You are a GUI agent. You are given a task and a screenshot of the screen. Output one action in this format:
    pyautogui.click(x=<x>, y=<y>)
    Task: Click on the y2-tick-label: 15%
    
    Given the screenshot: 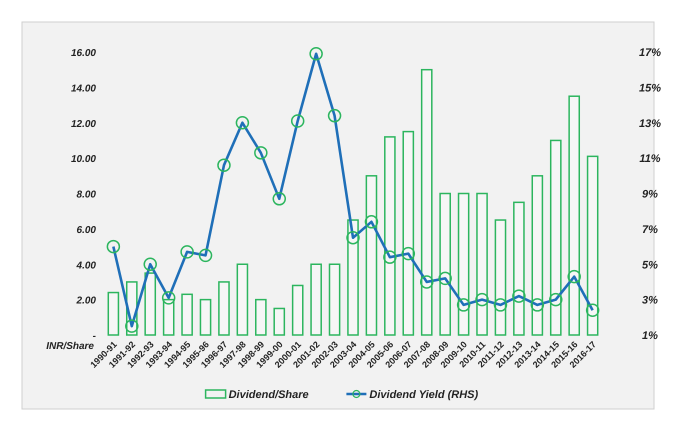 What is the action you would take?
    pyautogui.click(x=650, y=88)
    